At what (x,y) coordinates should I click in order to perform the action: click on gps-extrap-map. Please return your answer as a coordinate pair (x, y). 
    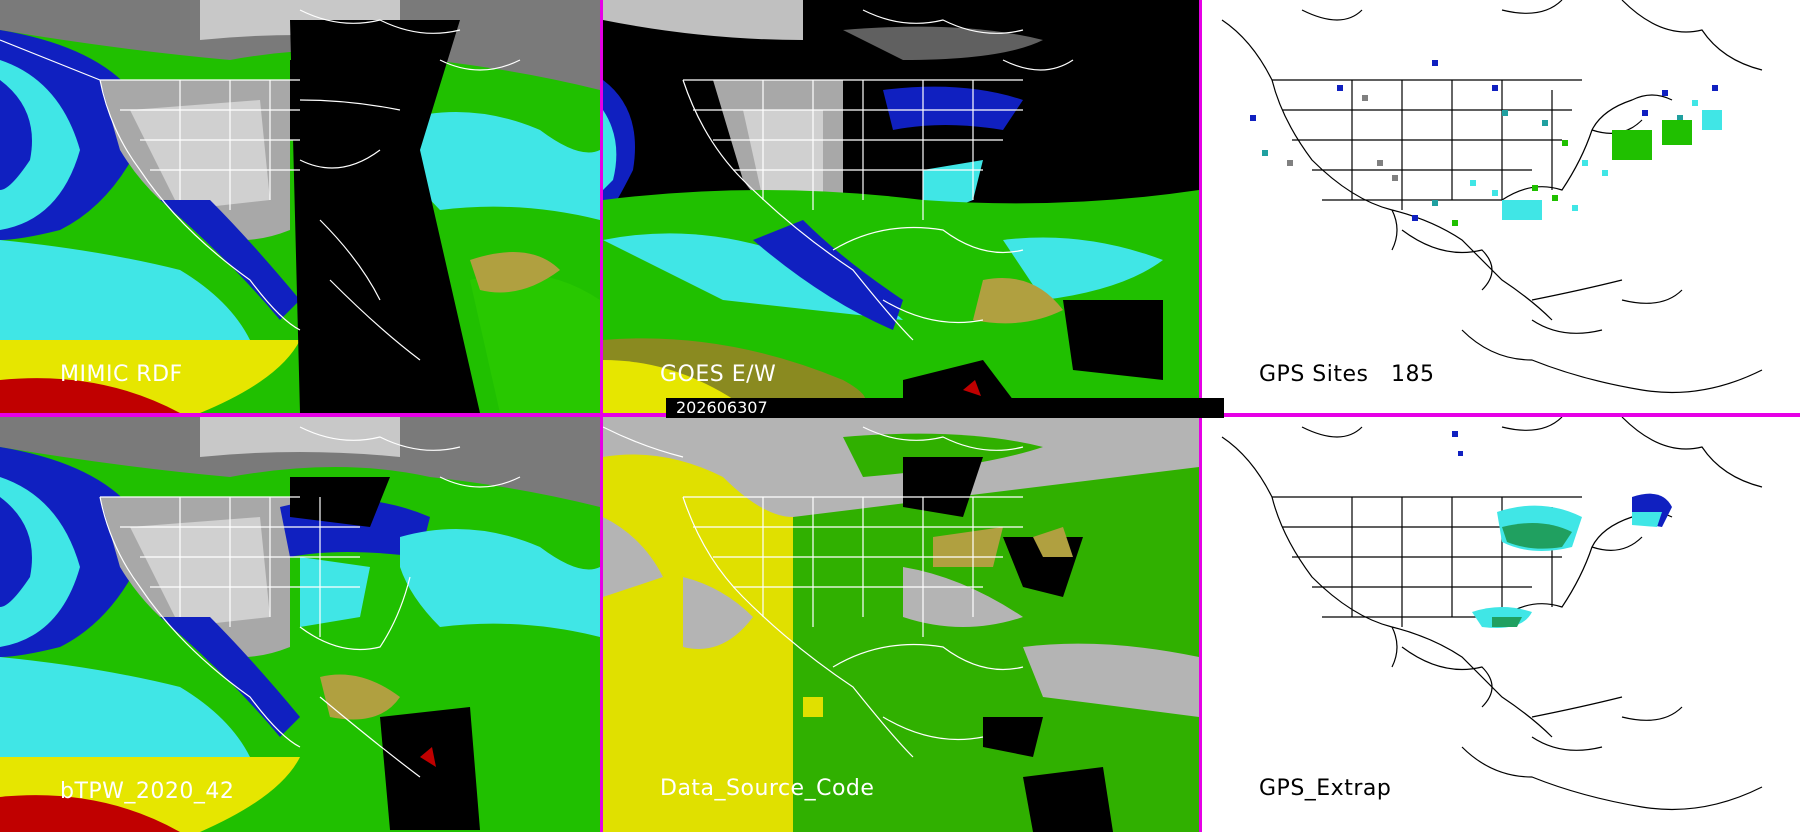
    Looking at the image, I should click on (1492, 614).